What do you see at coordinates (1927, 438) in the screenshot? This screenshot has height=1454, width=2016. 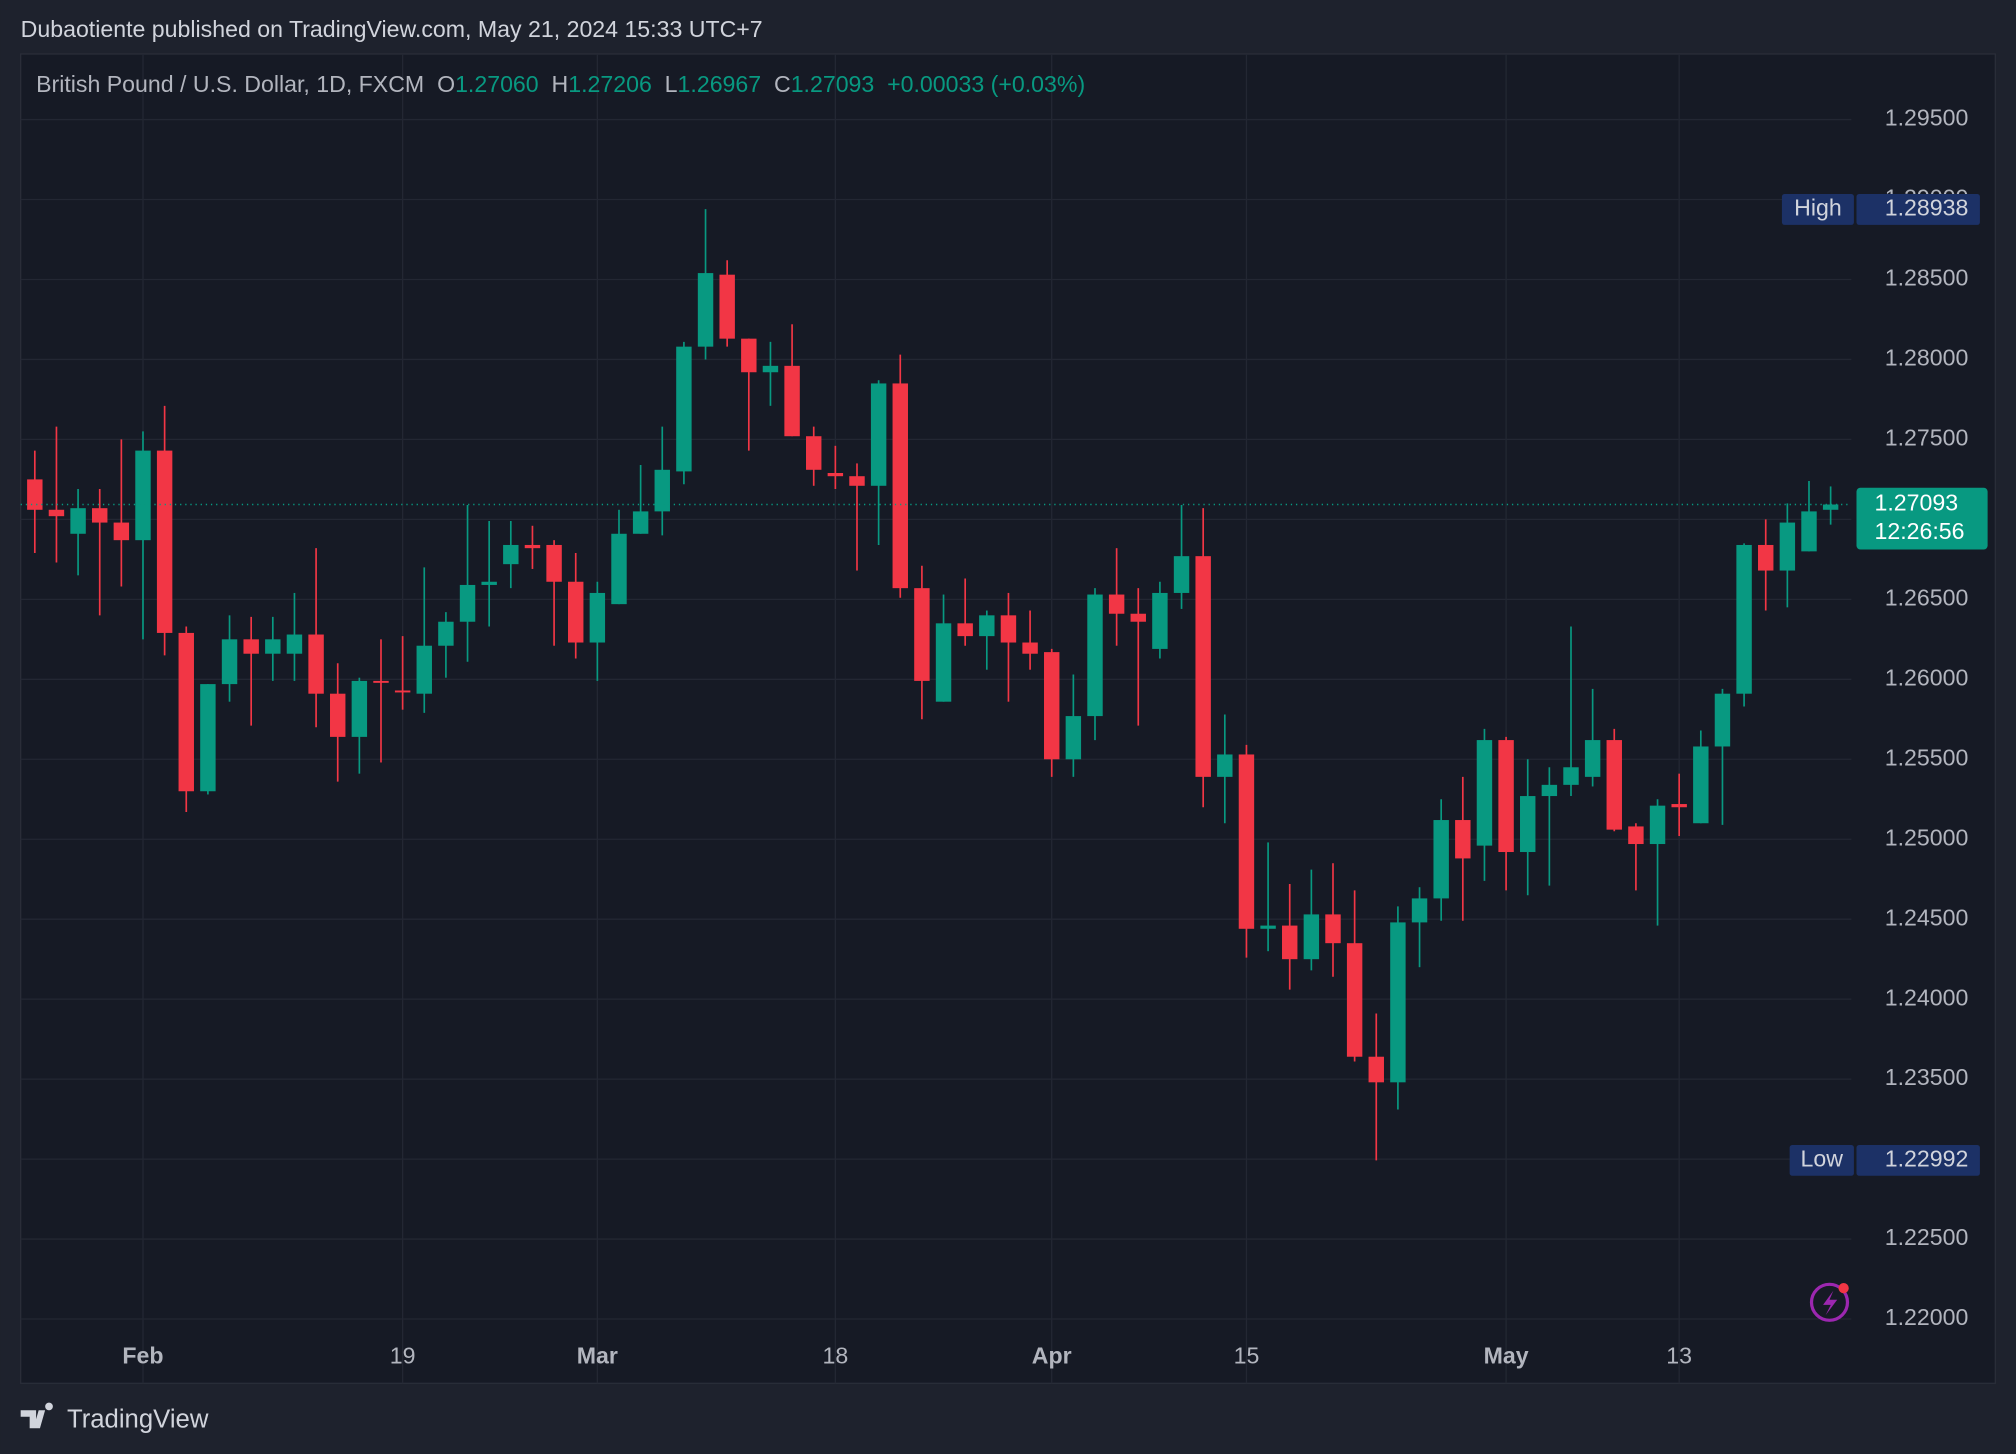 I see `y-tick-label: 1.27500` at bounding box center [1927, 438].